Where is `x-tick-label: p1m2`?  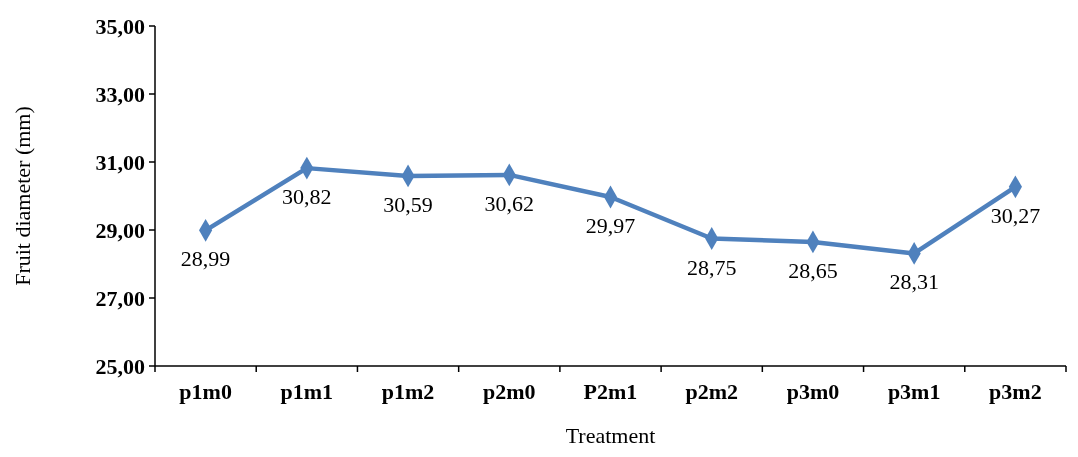
x-tick-label: p1m2 is located at coordinates (408, 391).